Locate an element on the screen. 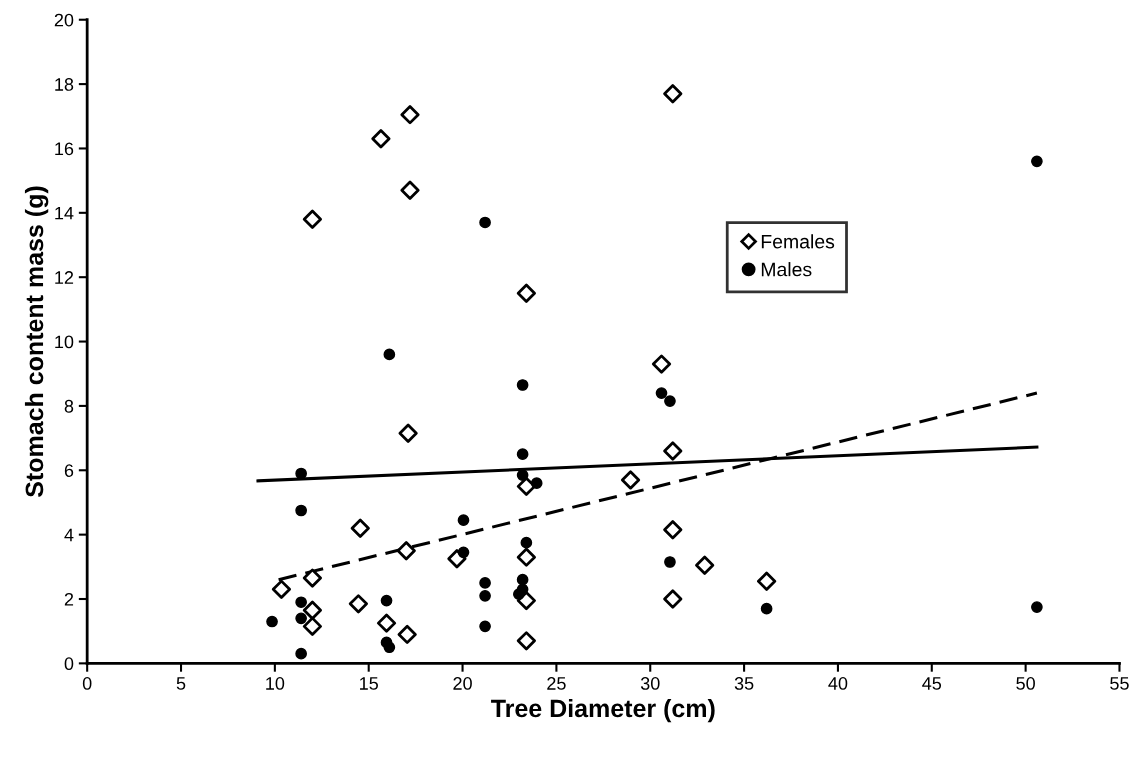 The width and height of the screenshot is (1147, 759). y-tick-label: 10 is located at coordinates (64, 342).